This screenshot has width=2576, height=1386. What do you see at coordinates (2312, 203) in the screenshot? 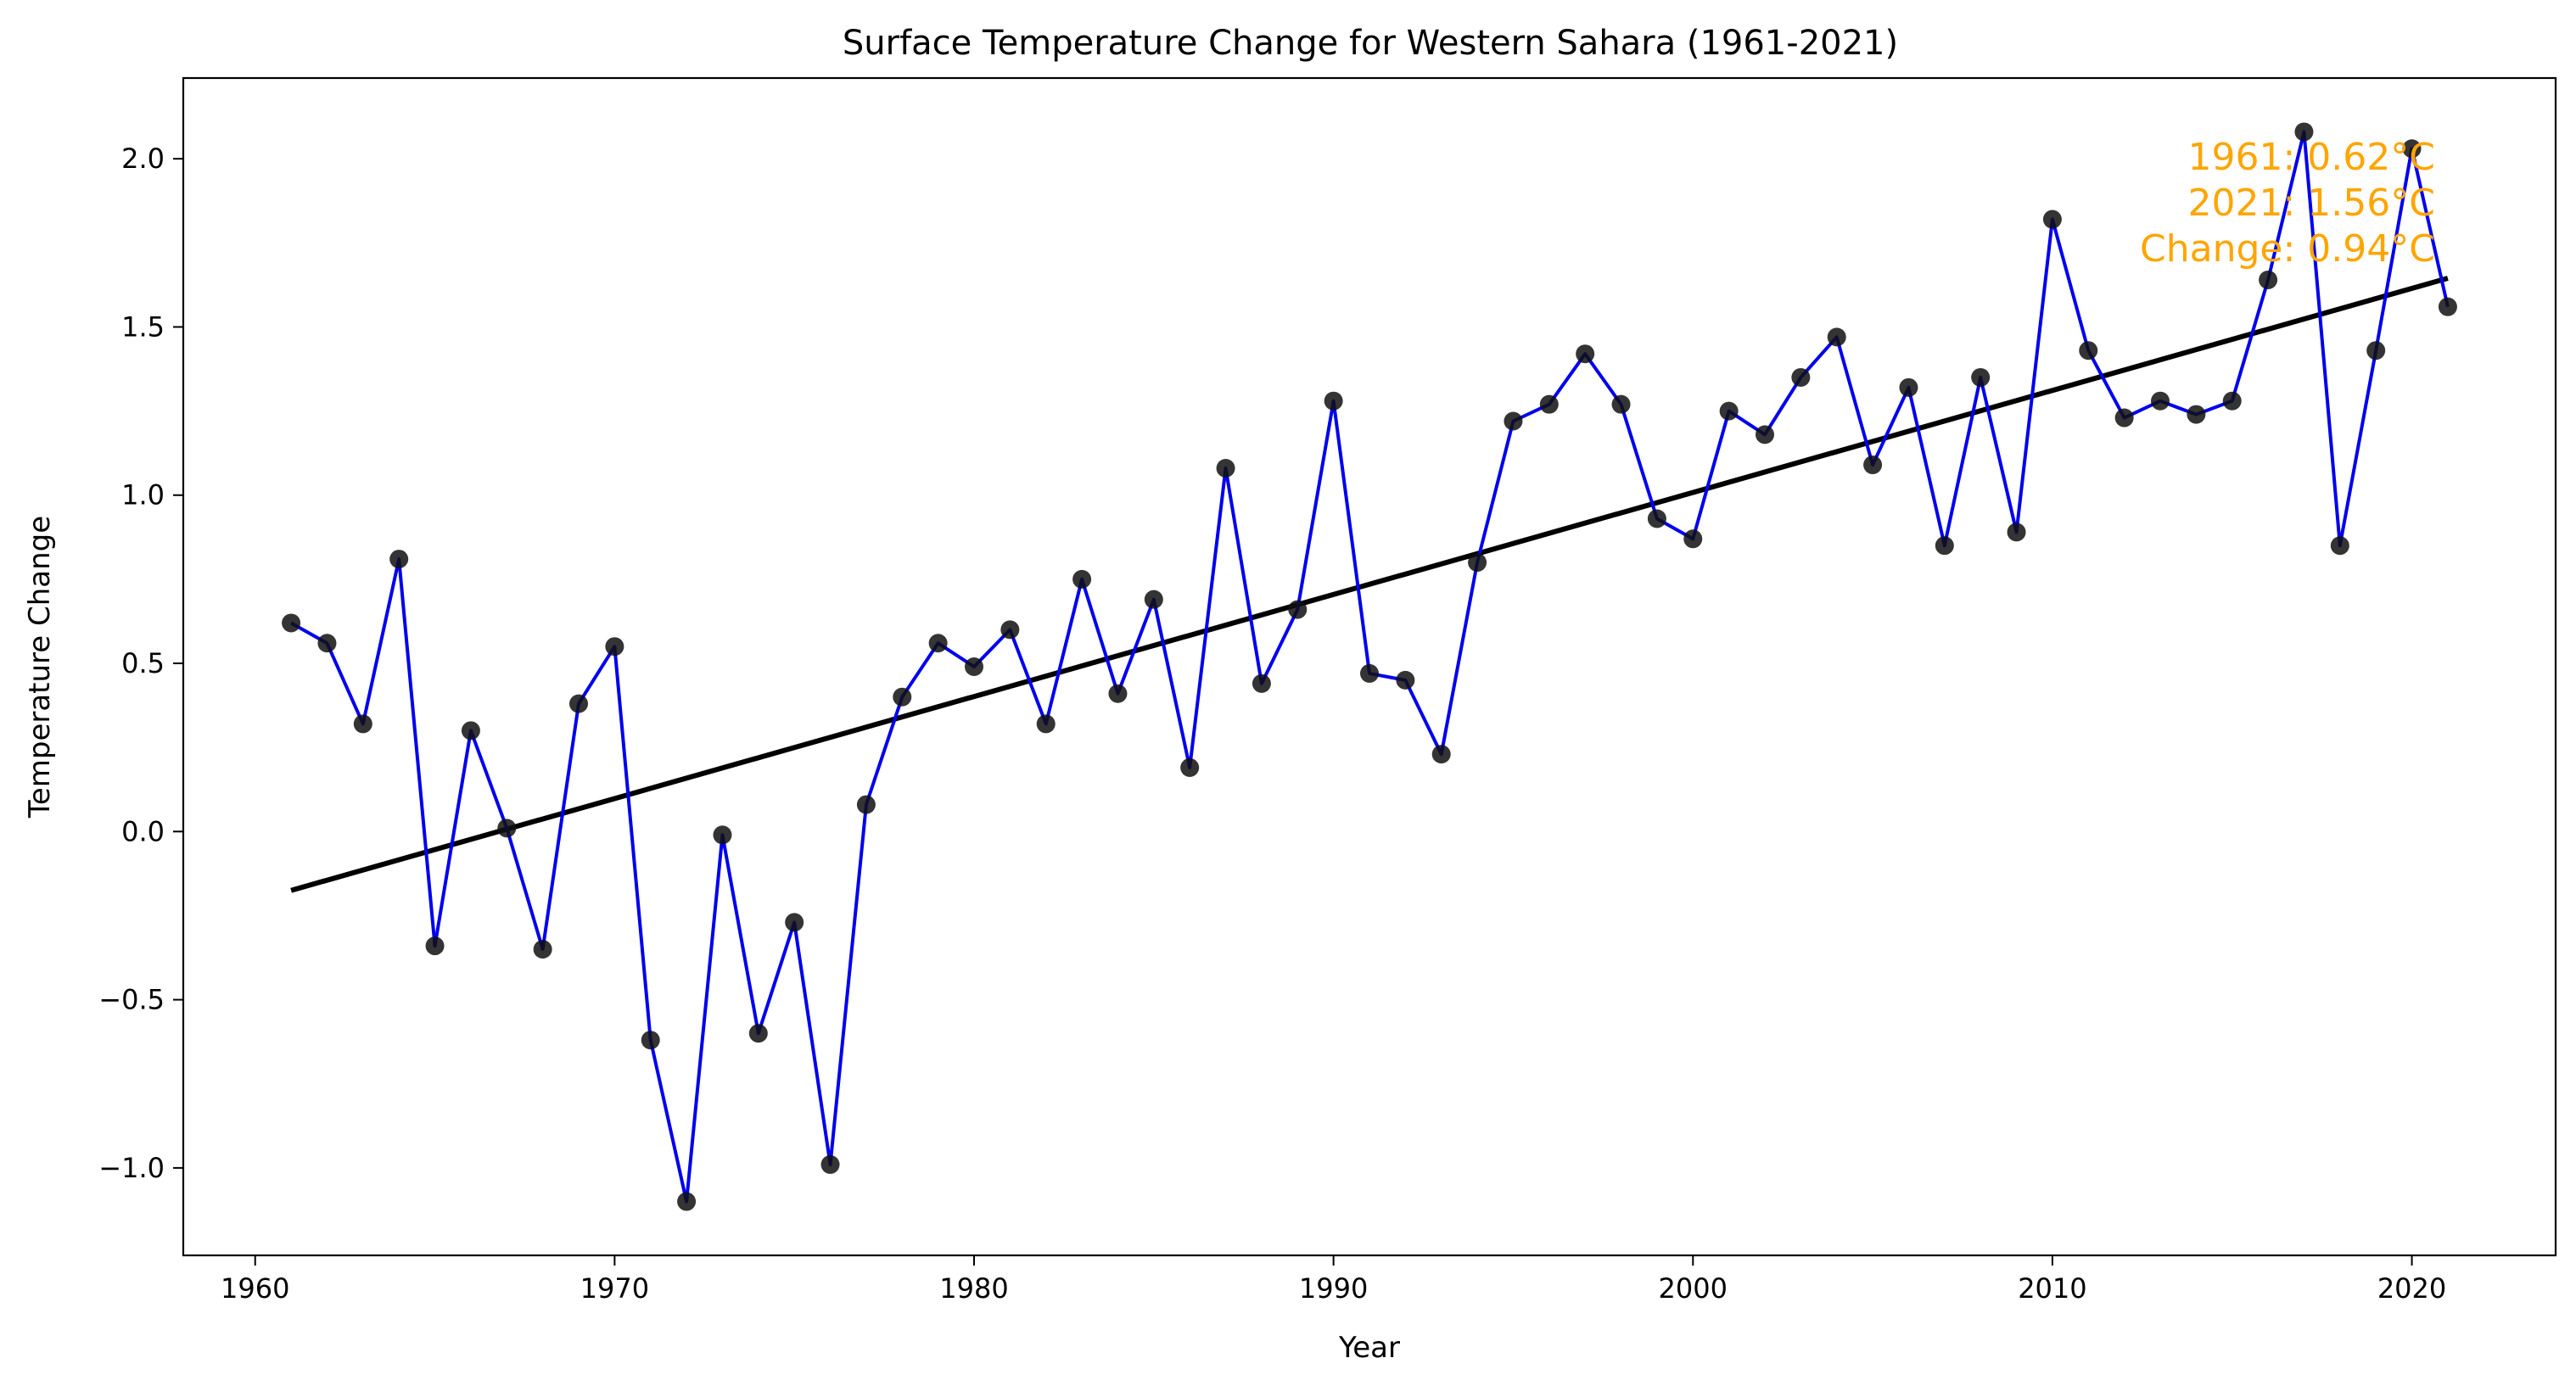
I see `annotation-end: 2021: 1.56°C` at bounding box center [2312, 203].